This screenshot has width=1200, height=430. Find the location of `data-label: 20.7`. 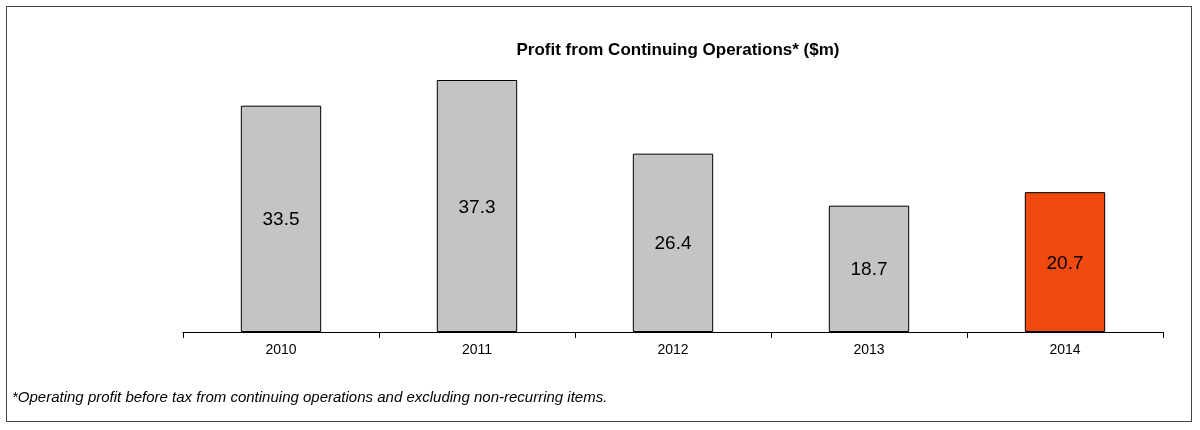

data-label: 20.7 is located at coordinates (1065, 262).